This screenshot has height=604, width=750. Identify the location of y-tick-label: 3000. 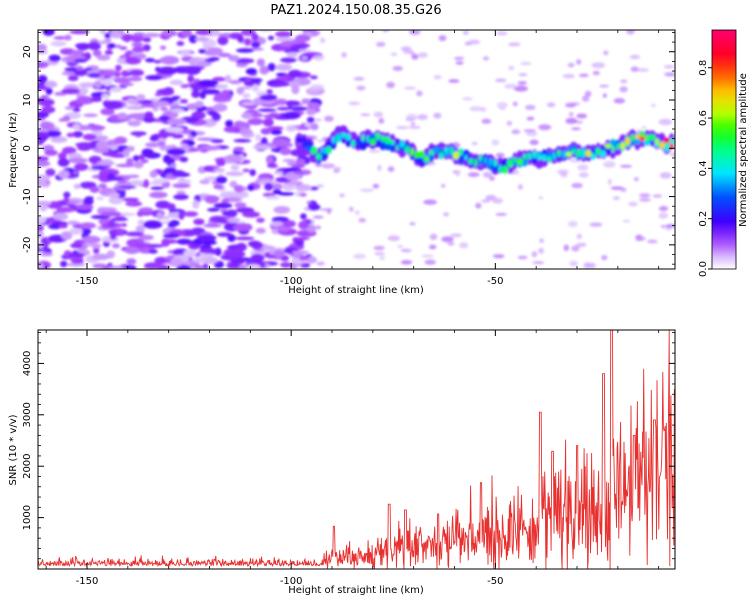
(27, 414).